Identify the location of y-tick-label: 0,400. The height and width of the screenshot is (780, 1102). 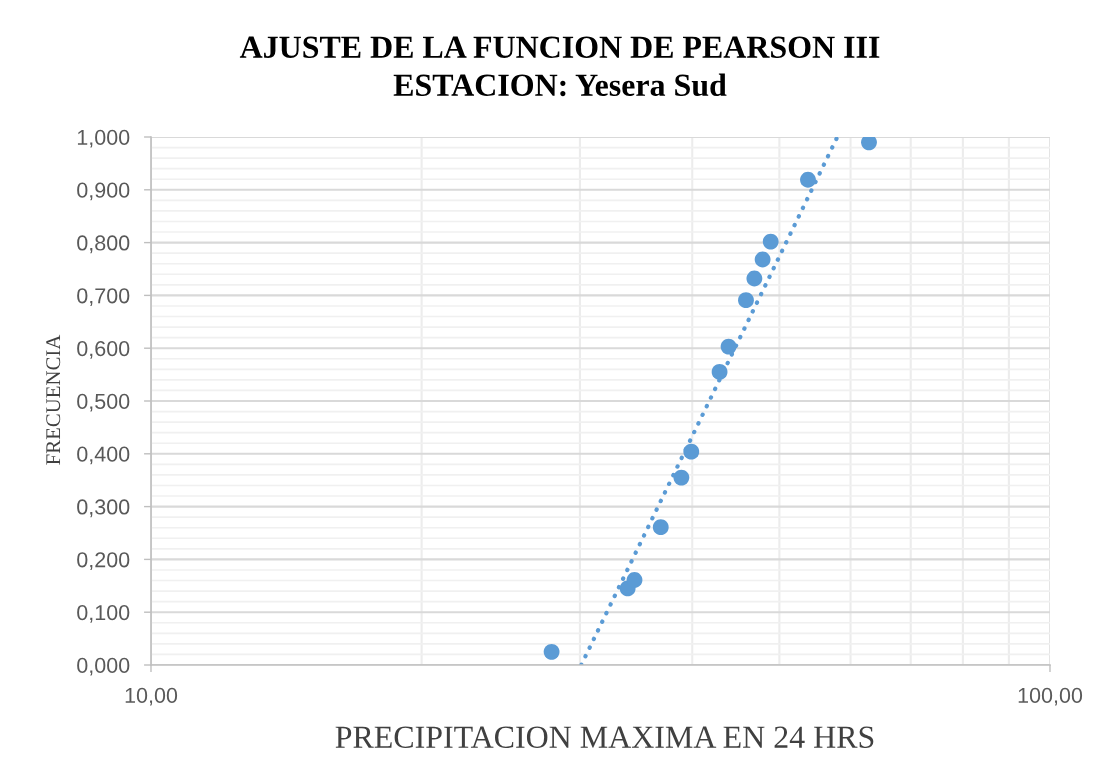
(103, 455).